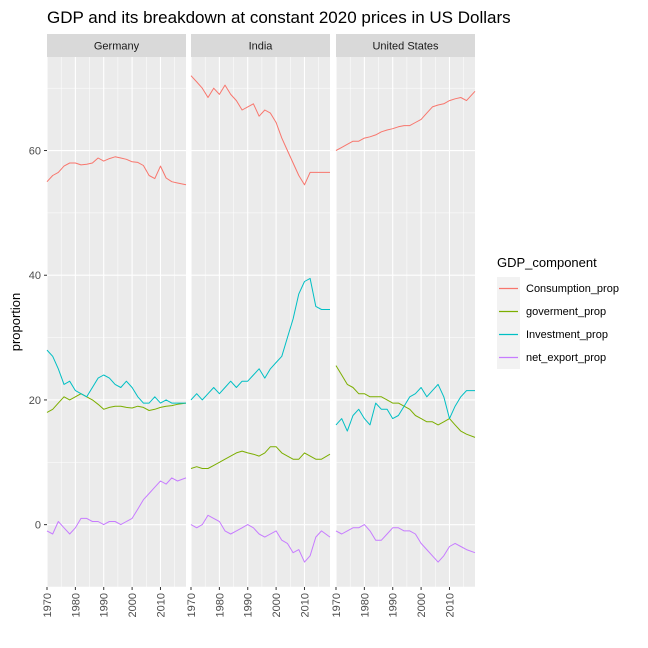  Describe the element at coordinates (35, 401) in the screenshot. I see `y-tick-label: 20` at that location.